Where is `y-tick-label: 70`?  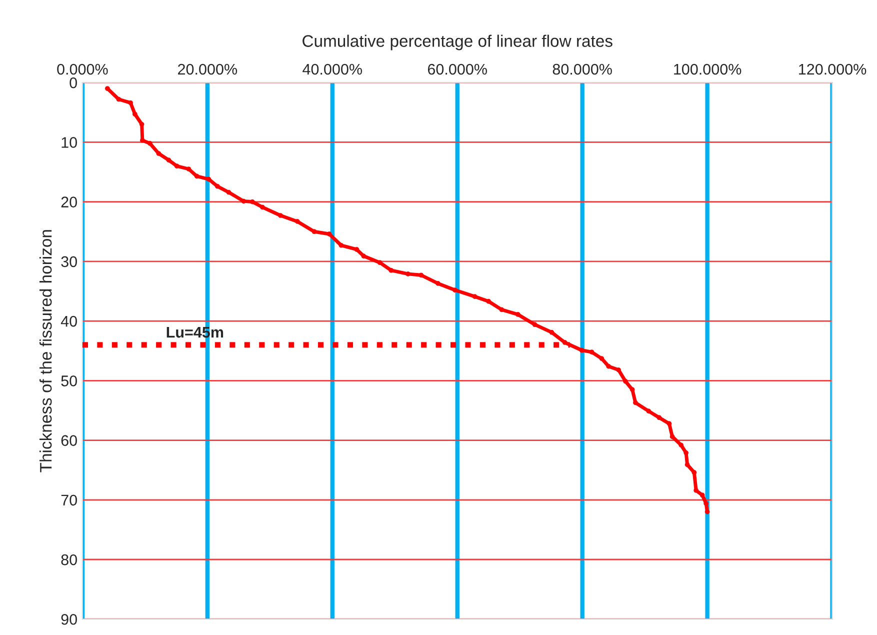 y-tick-label: 70 is located at coordinates (69, 500).